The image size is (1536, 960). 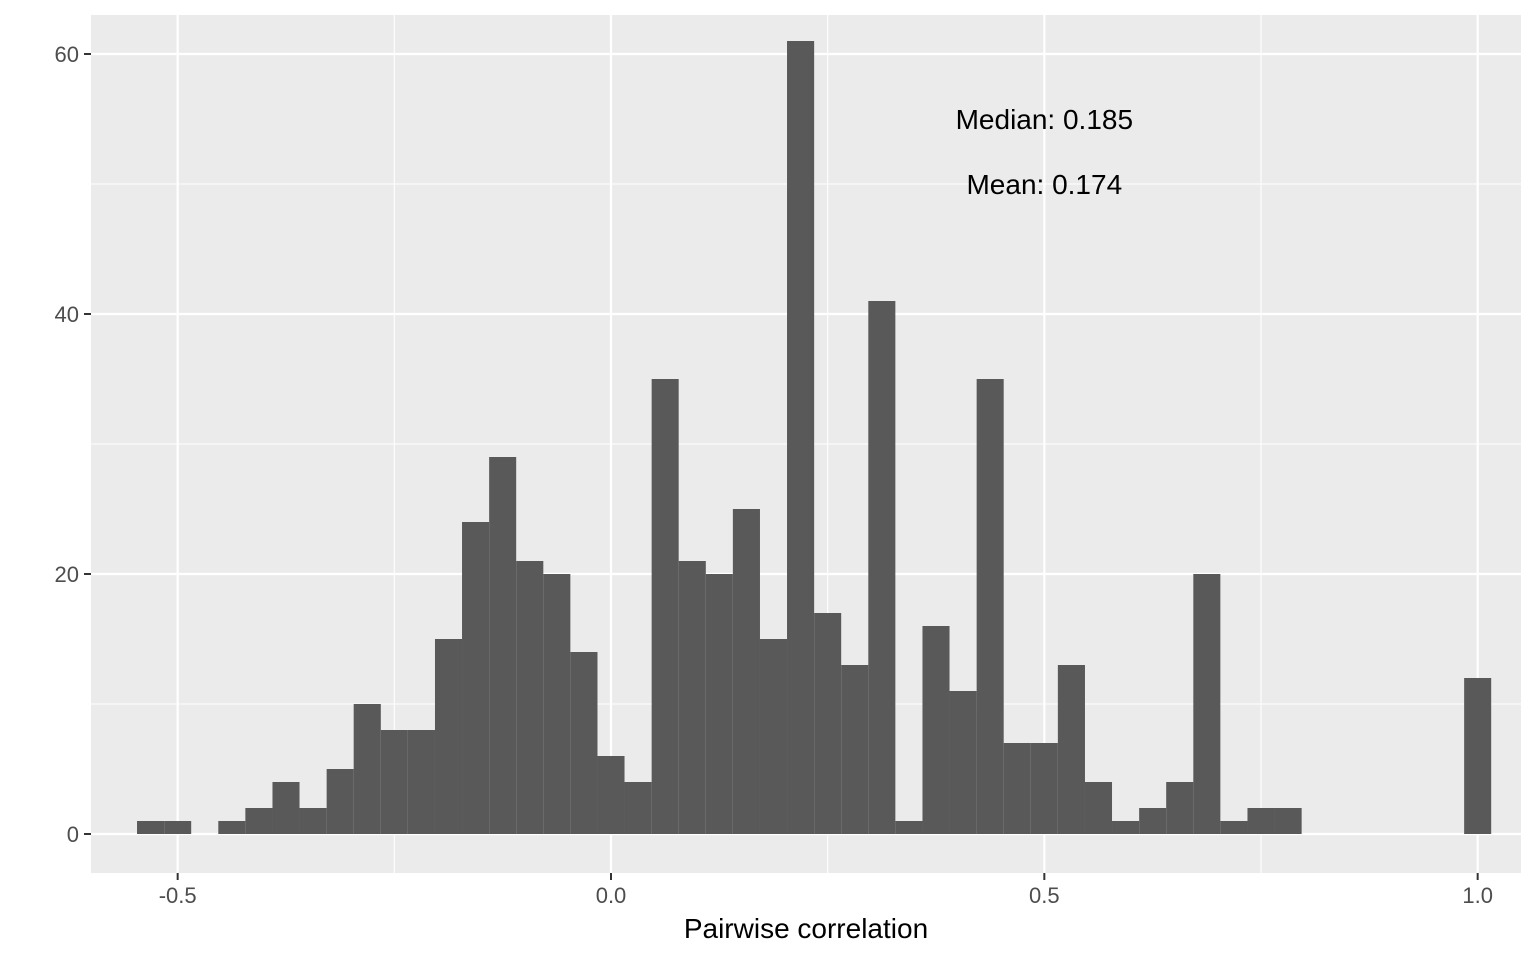 What do you see at coordinates (1477, 895) in the screenshot?
I see `x-tick-label: 1.0` at bounding box center [1477, 895].